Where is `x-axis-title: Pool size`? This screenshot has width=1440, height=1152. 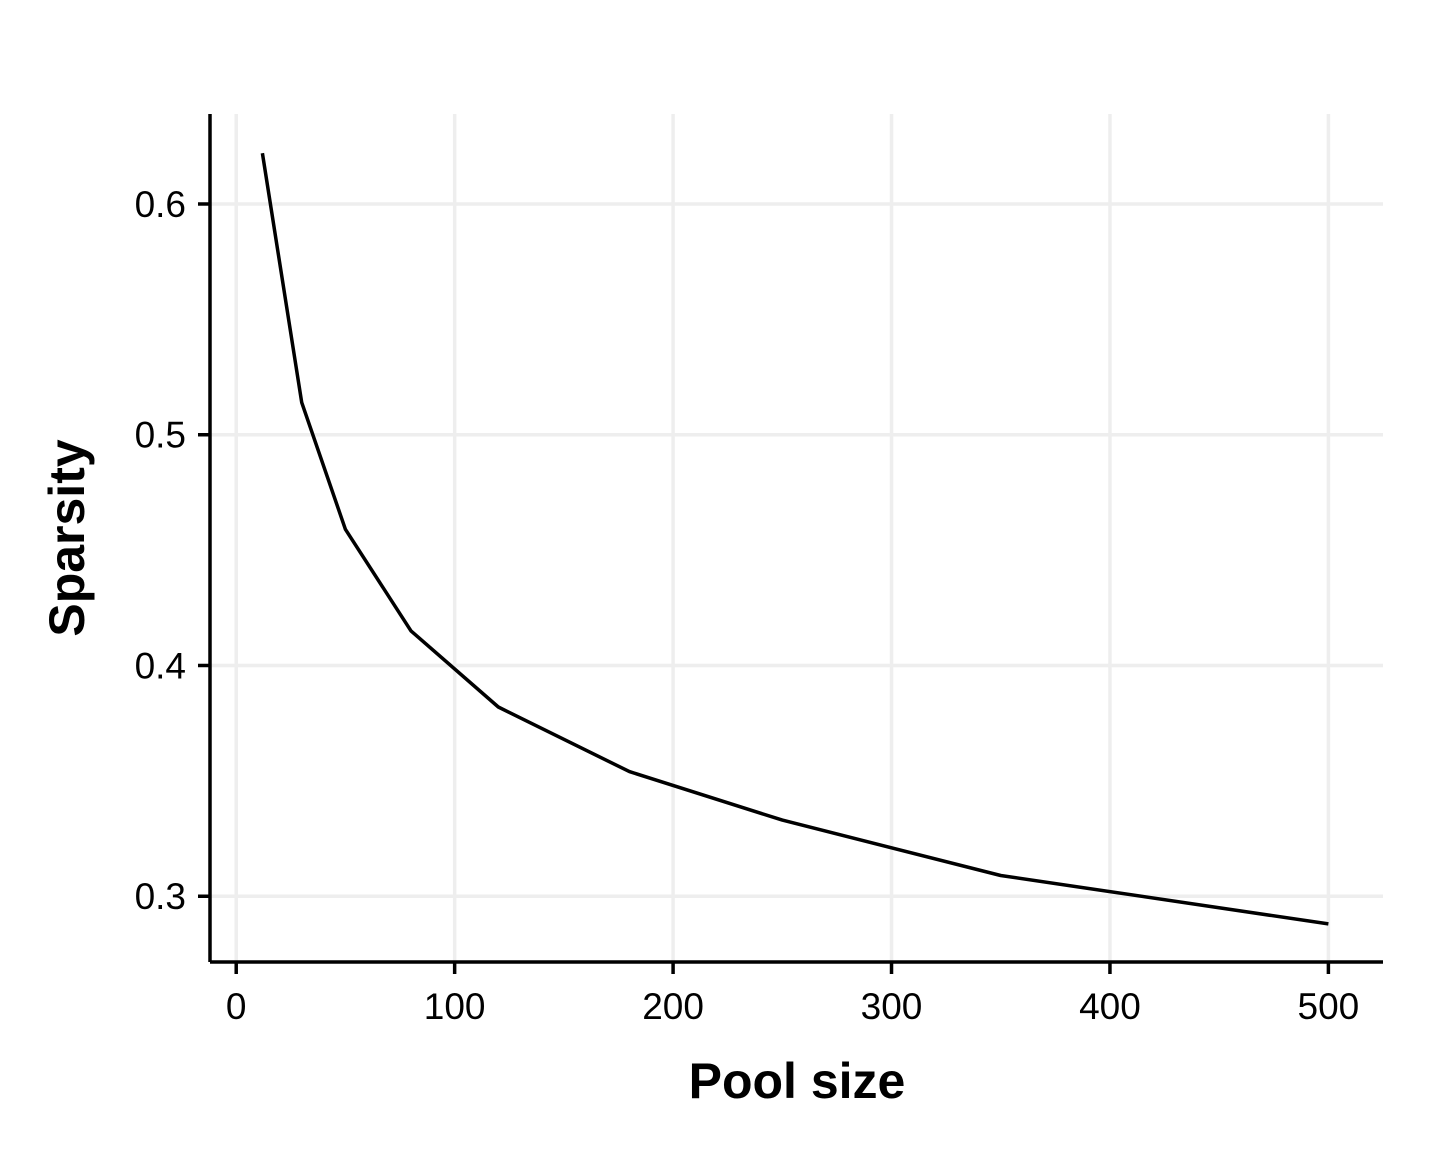 x-axis-title: Pool size is located at coordinates (797, 1081).